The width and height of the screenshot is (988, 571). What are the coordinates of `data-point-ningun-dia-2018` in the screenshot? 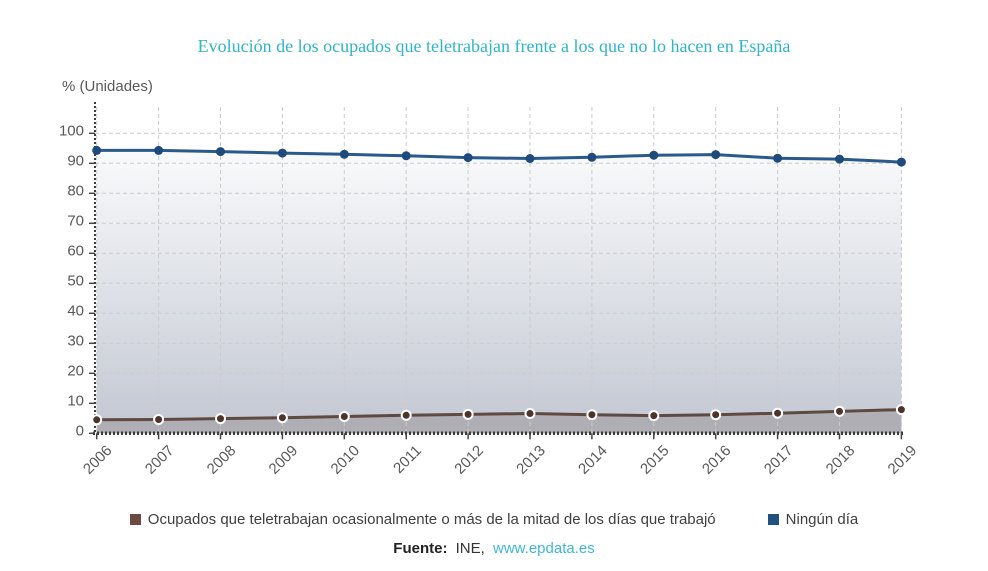 It's located at (839, 159).